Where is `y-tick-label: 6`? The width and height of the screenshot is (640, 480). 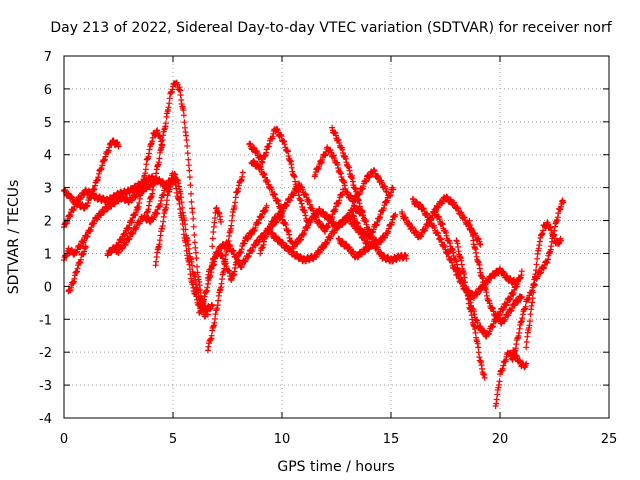
y-tick-label: 6 is located at coordinates (48, 90).